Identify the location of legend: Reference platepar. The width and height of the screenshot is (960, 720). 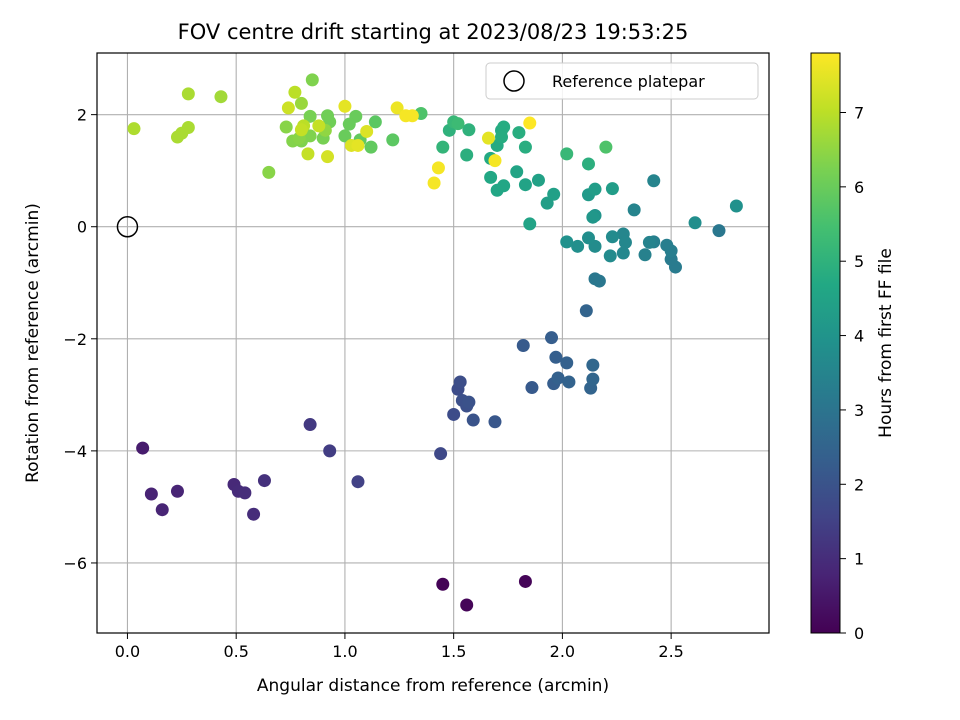
(622, 81).